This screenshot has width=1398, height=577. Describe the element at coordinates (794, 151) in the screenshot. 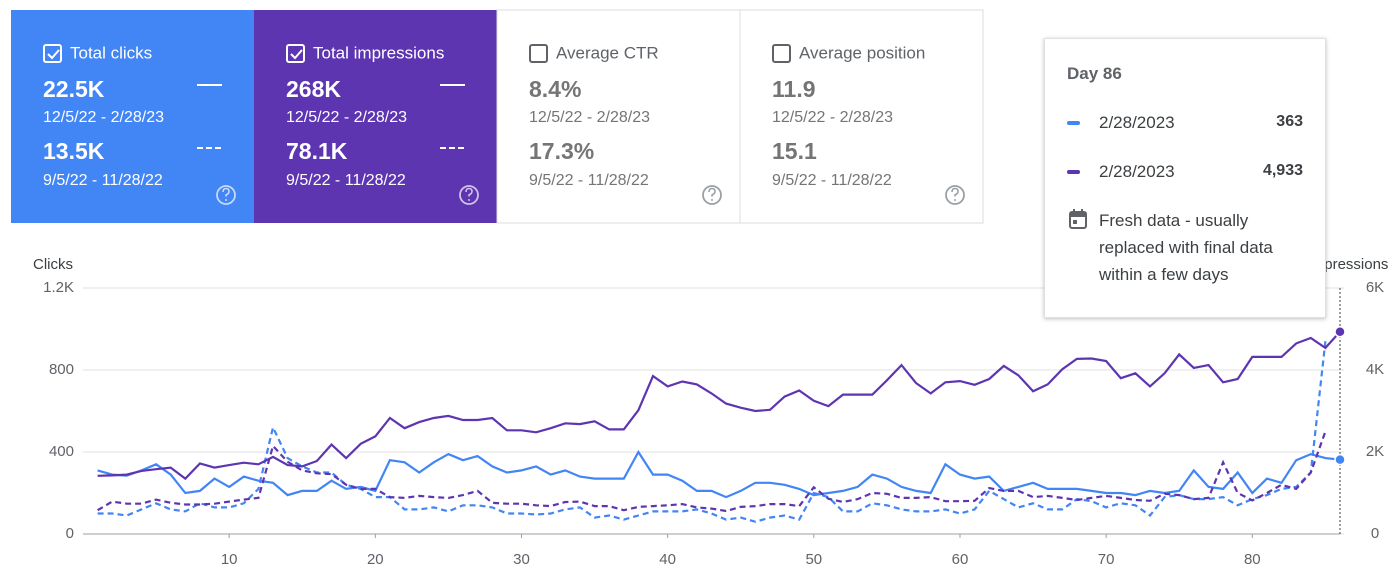

I see `previous-value: 15.1` at that location.